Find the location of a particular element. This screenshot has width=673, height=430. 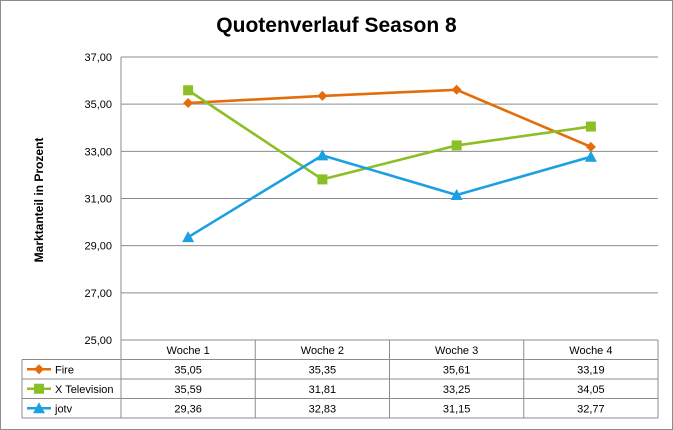

y-tick-labels: 25,00 27,00 29,00 31,00 33,00 35,00 37,00 is located at coordinates (98, 199).